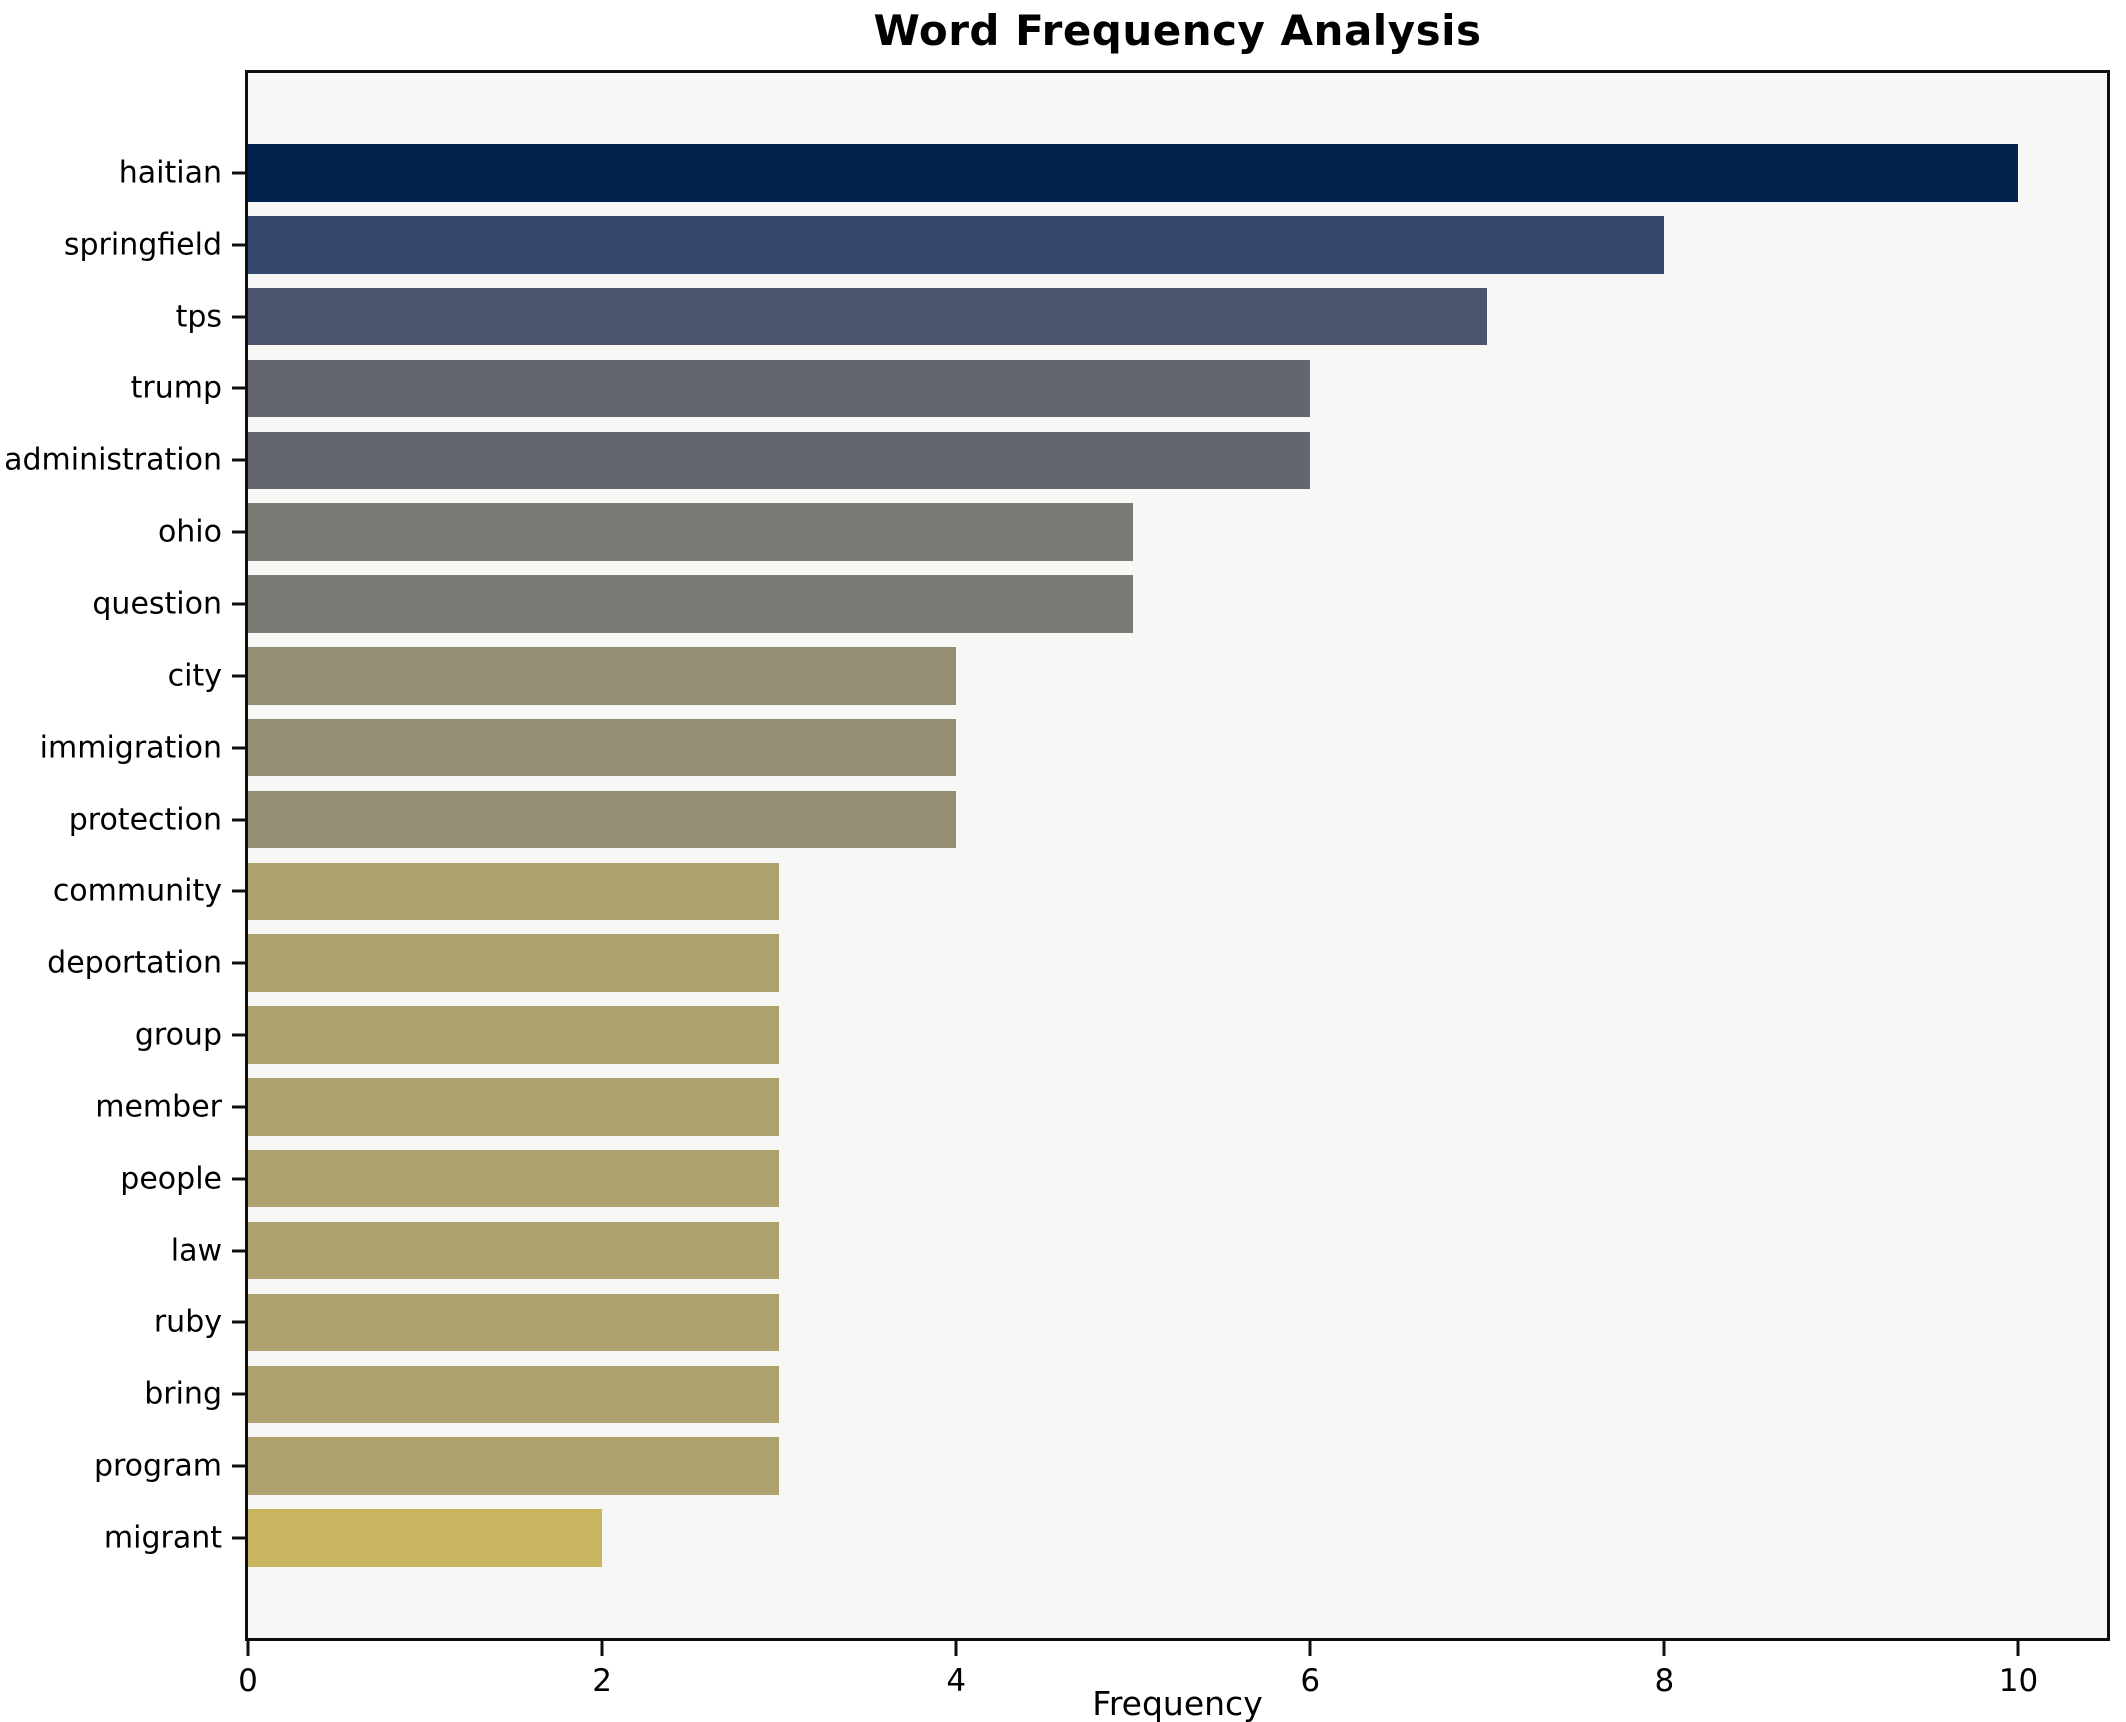  Describe the element at coordinates (183, 1394) in the screenshot. I see `y-tick-label: bring` at that location.